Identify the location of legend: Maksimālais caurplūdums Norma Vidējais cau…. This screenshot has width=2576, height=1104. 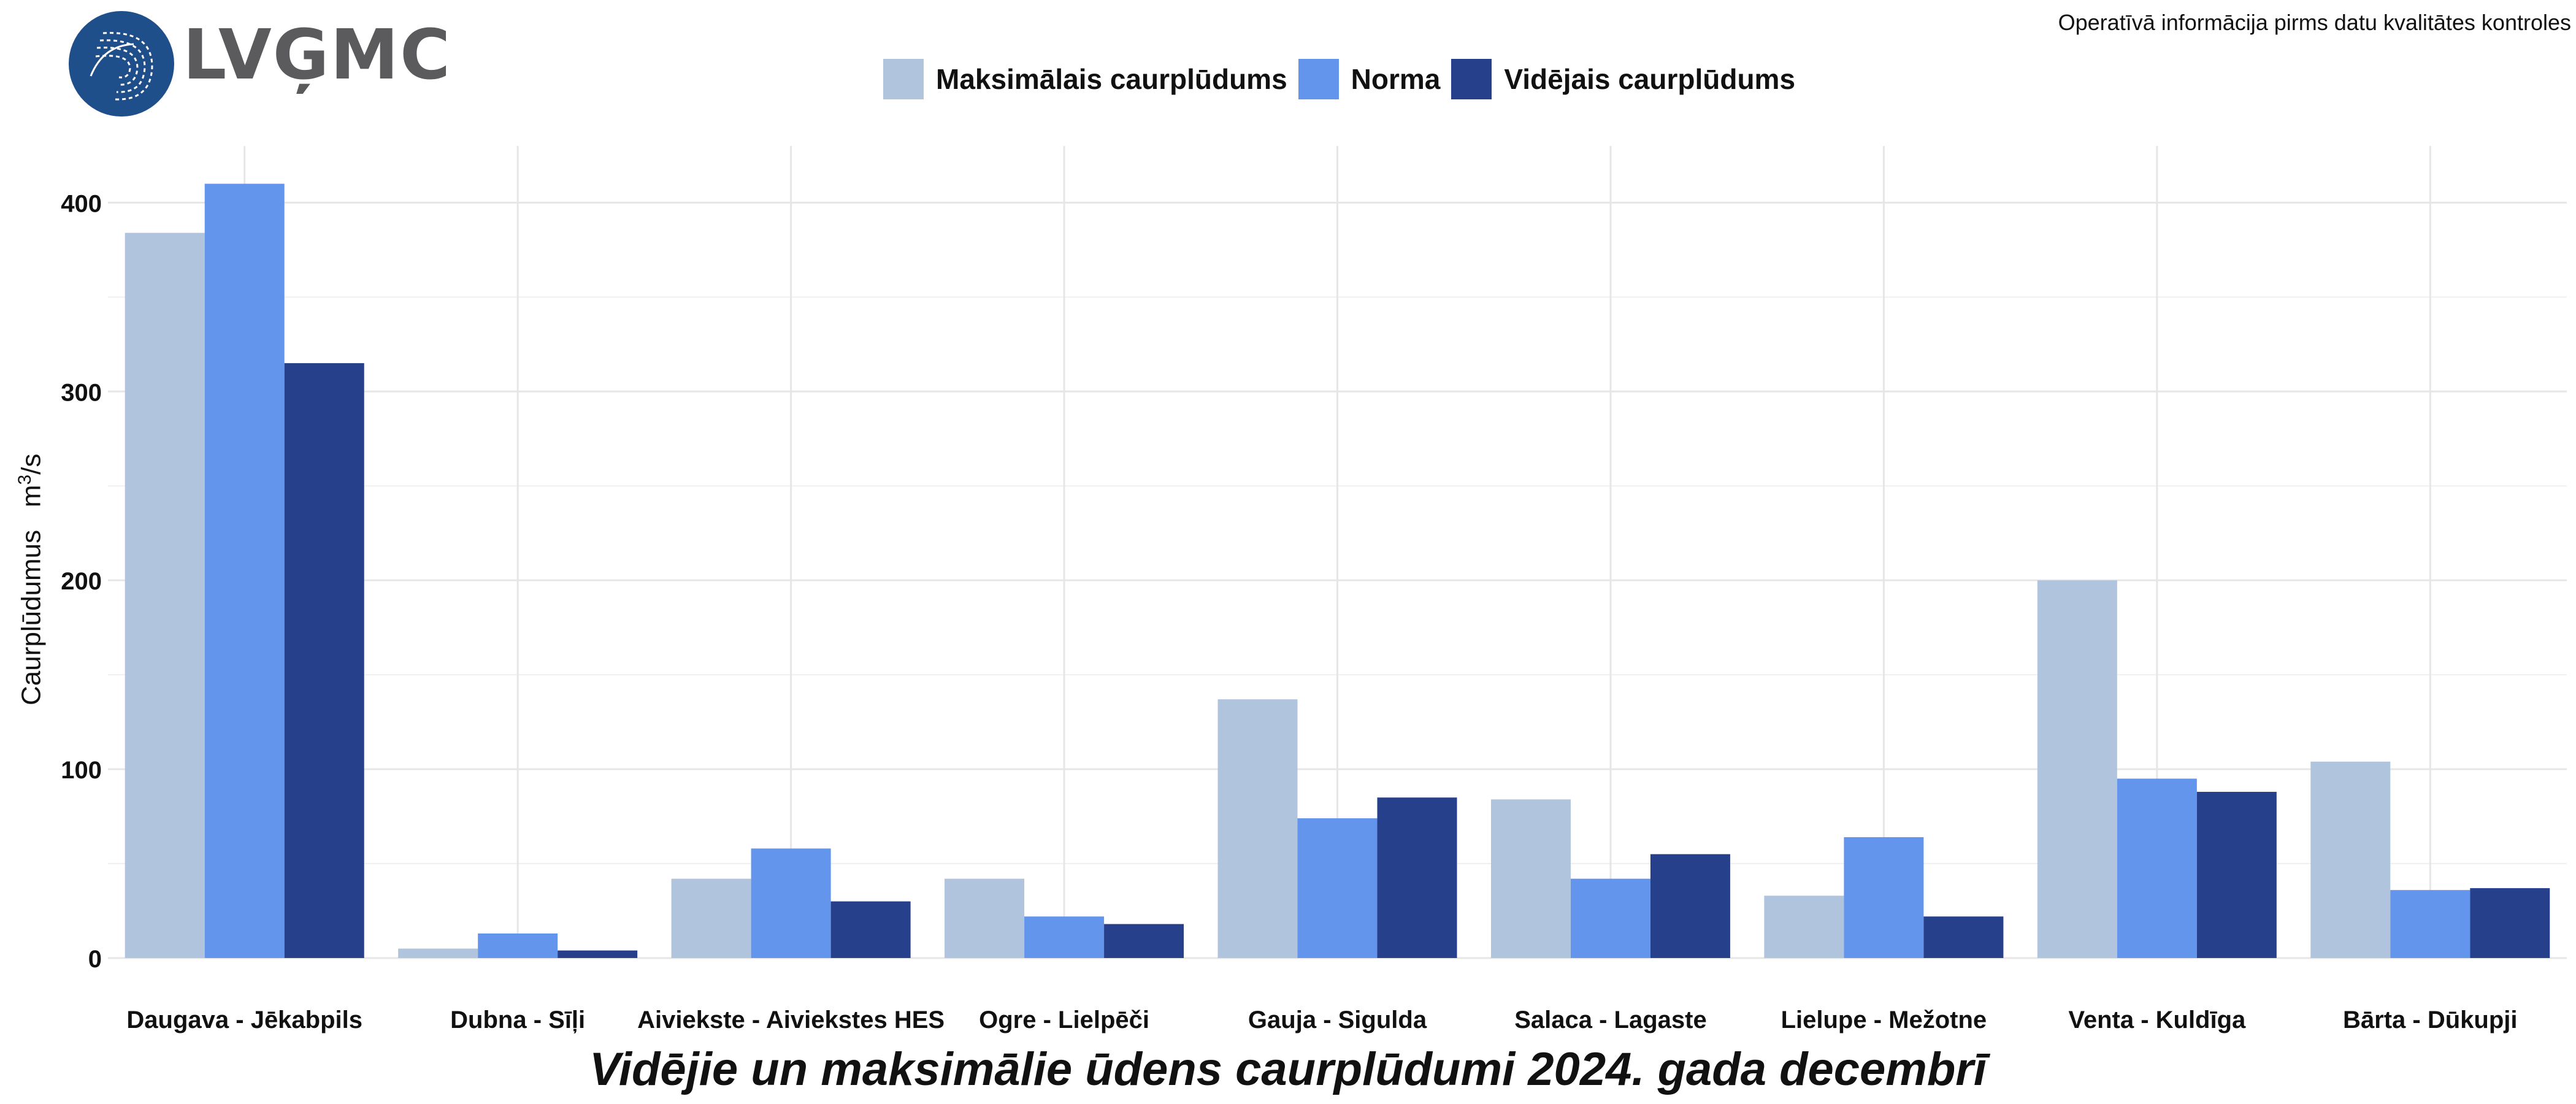
(1344, 79).